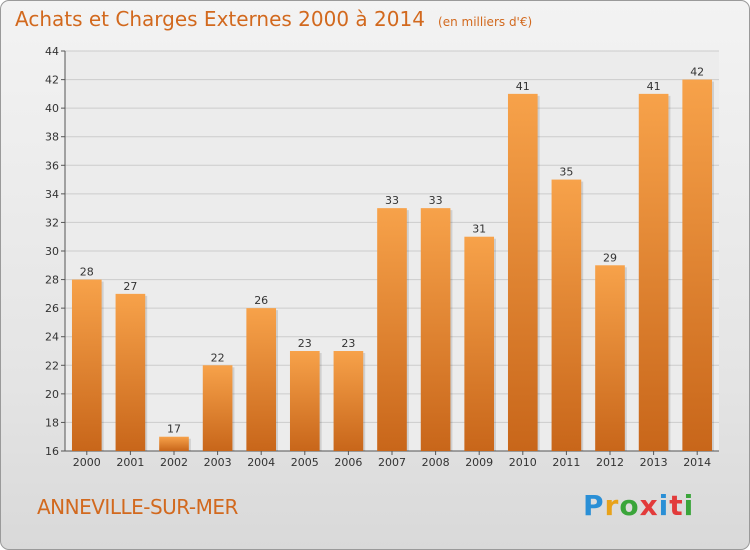  What do you see at coordinates (594, 505) in the screenshot?
I see `brand-letter: P` at bounding box center [594, 505].